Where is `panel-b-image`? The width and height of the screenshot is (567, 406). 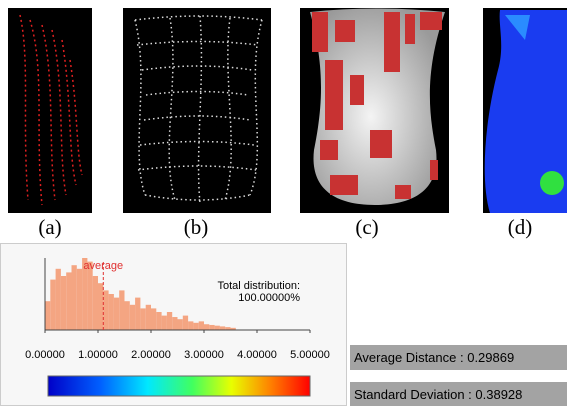 panel-b-image is located at coordinates (197, 110).